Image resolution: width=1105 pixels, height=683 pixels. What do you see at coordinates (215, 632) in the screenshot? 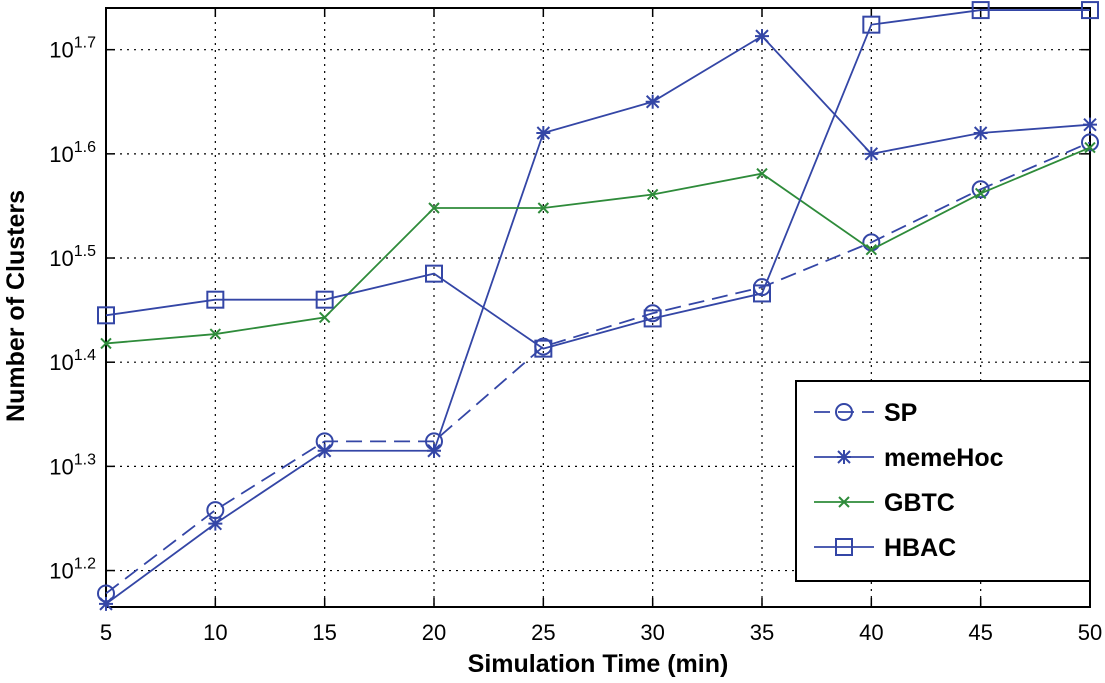
I see `x-tick-label: 10` at bounding box center [215, 632].